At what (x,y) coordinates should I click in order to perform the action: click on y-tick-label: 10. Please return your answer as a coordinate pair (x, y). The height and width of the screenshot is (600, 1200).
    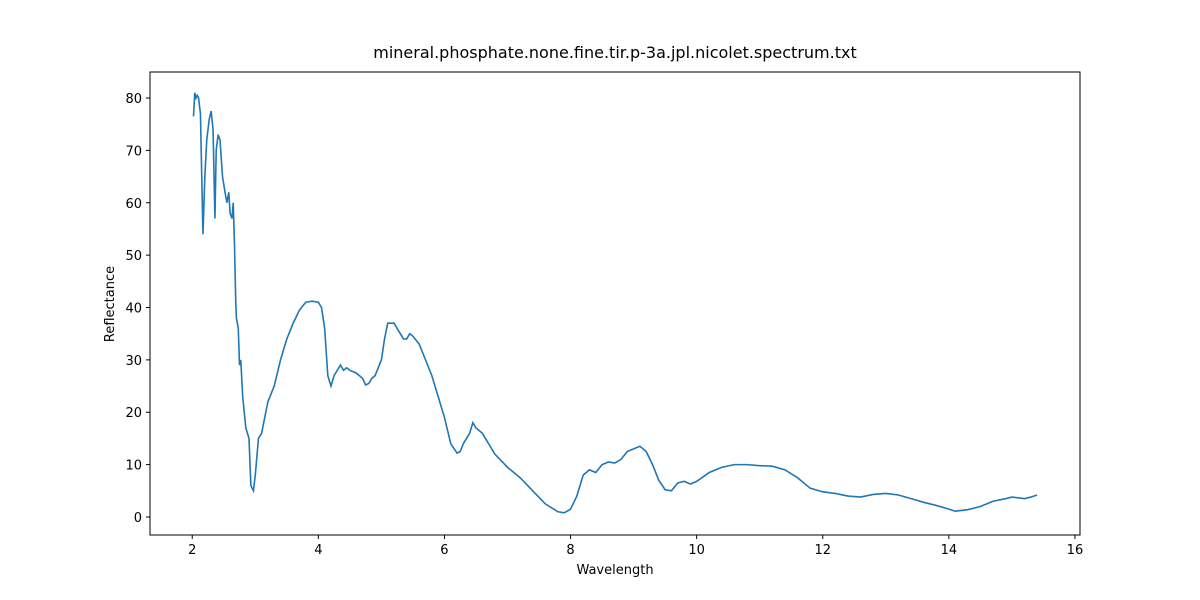
    Looking at the image, I should click on (133, 466).